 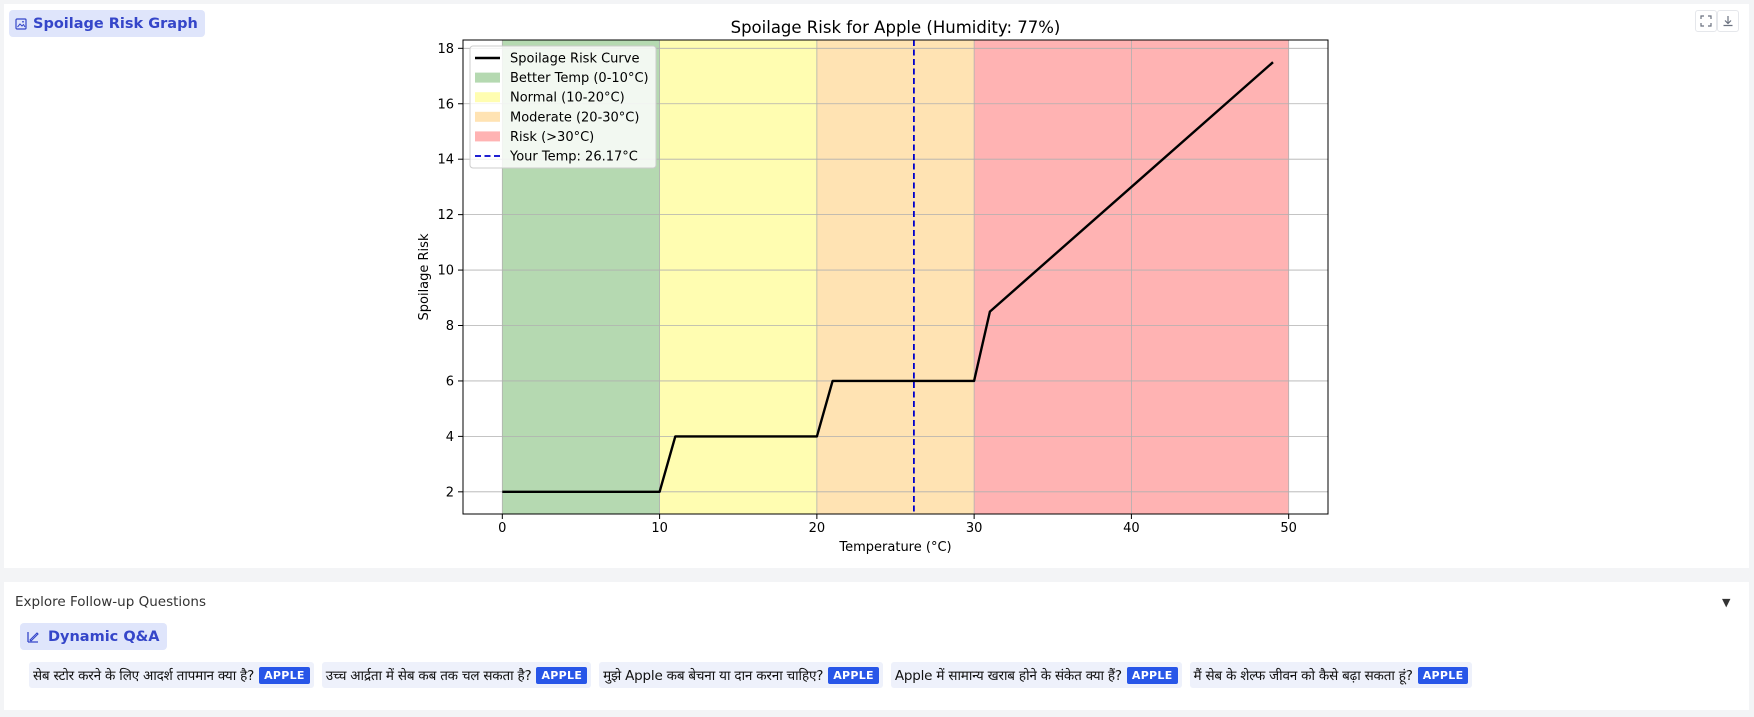 I want to click on y-tick-label: 4, so click(x=450, y=437).